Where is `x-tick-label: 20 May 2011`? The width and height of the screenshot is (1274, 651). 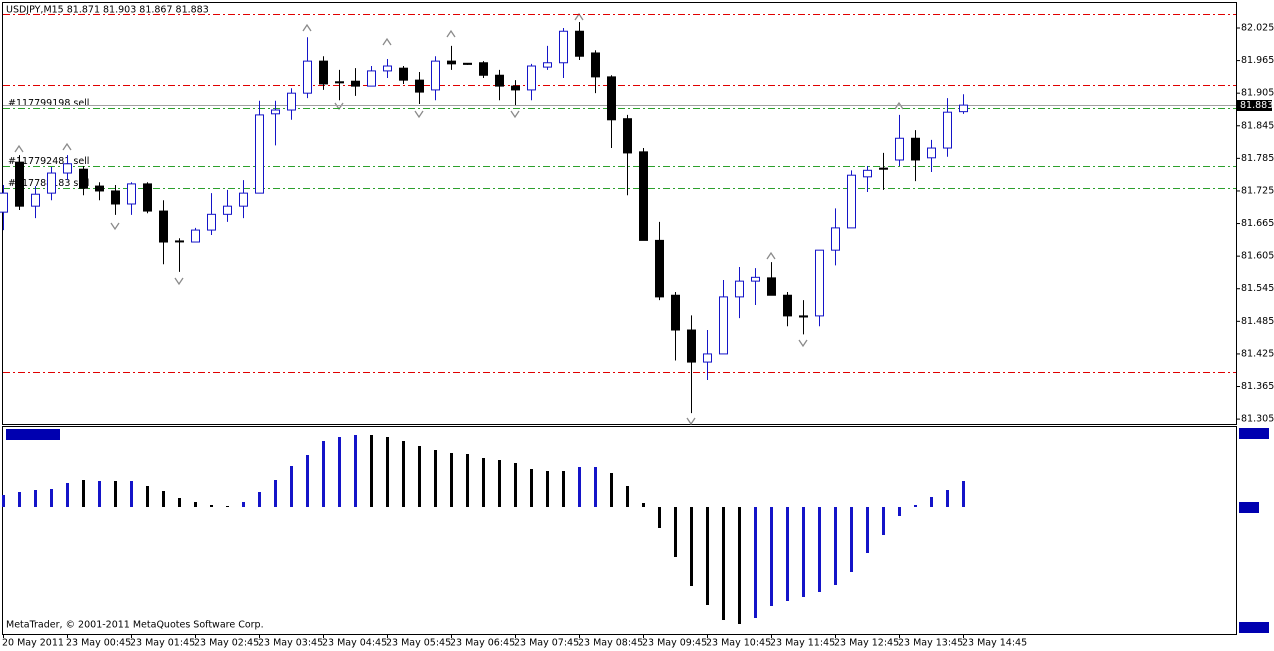 x-tick-label: 20 May 2011 is located at coordinates (33, 643).